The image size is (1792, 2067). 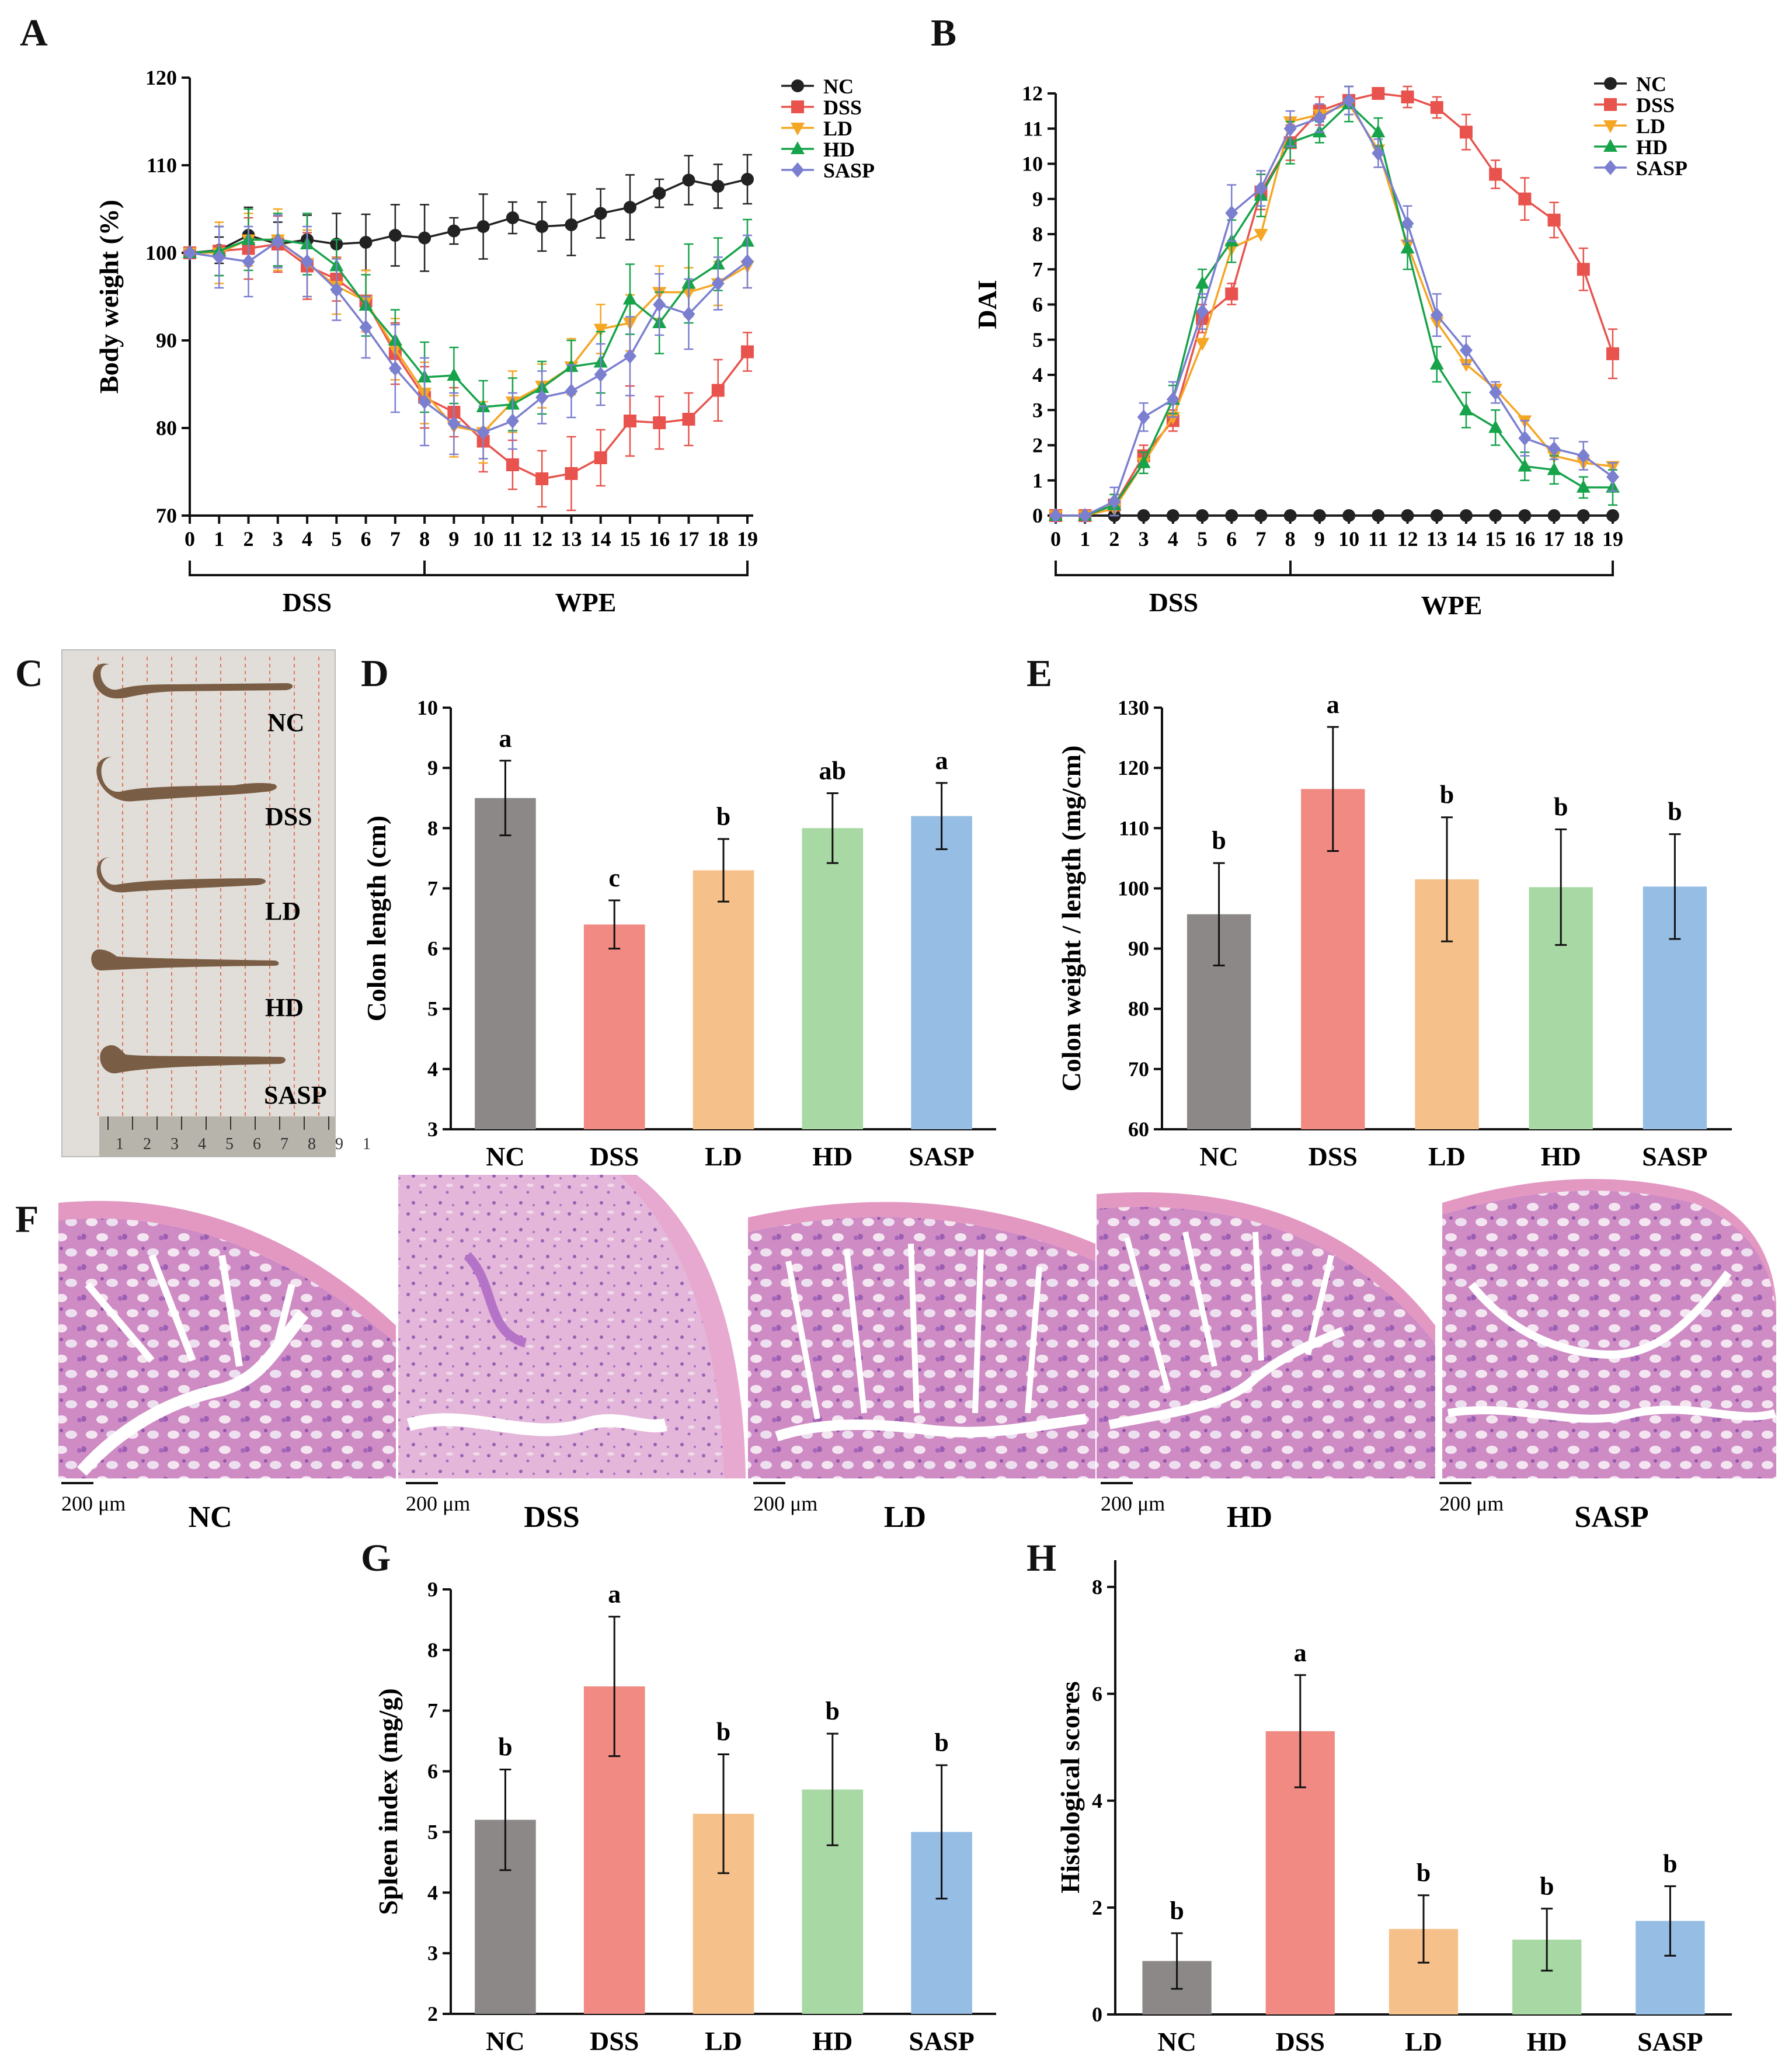 What do you see at coordinates (1300, 2041) in the screenshot?
I see `x-tick-label: DSS` at bounding box center [1300, 2041].